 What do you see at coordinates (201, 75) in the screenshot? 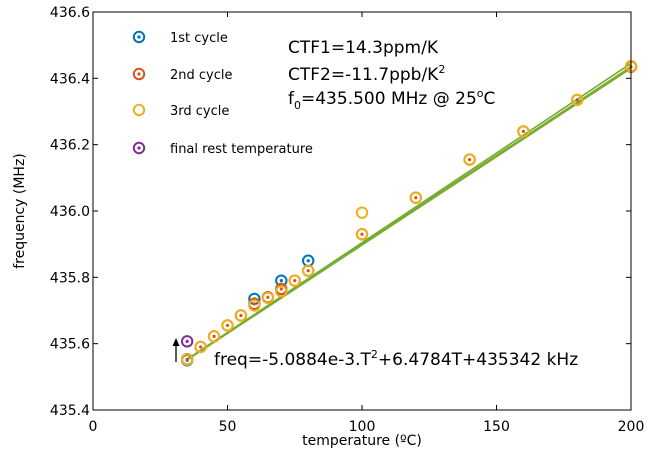
I see `legend-label-2nd-cycle: 2nd cycle` at bounding box center [201, 75].